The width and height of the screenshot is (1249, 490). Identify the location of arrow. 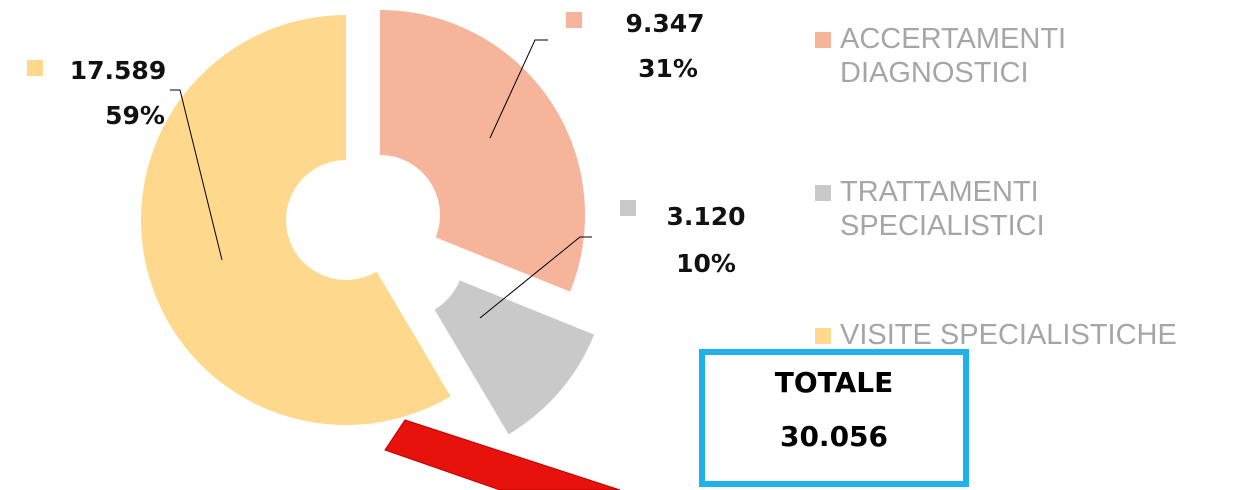
(502, 454).